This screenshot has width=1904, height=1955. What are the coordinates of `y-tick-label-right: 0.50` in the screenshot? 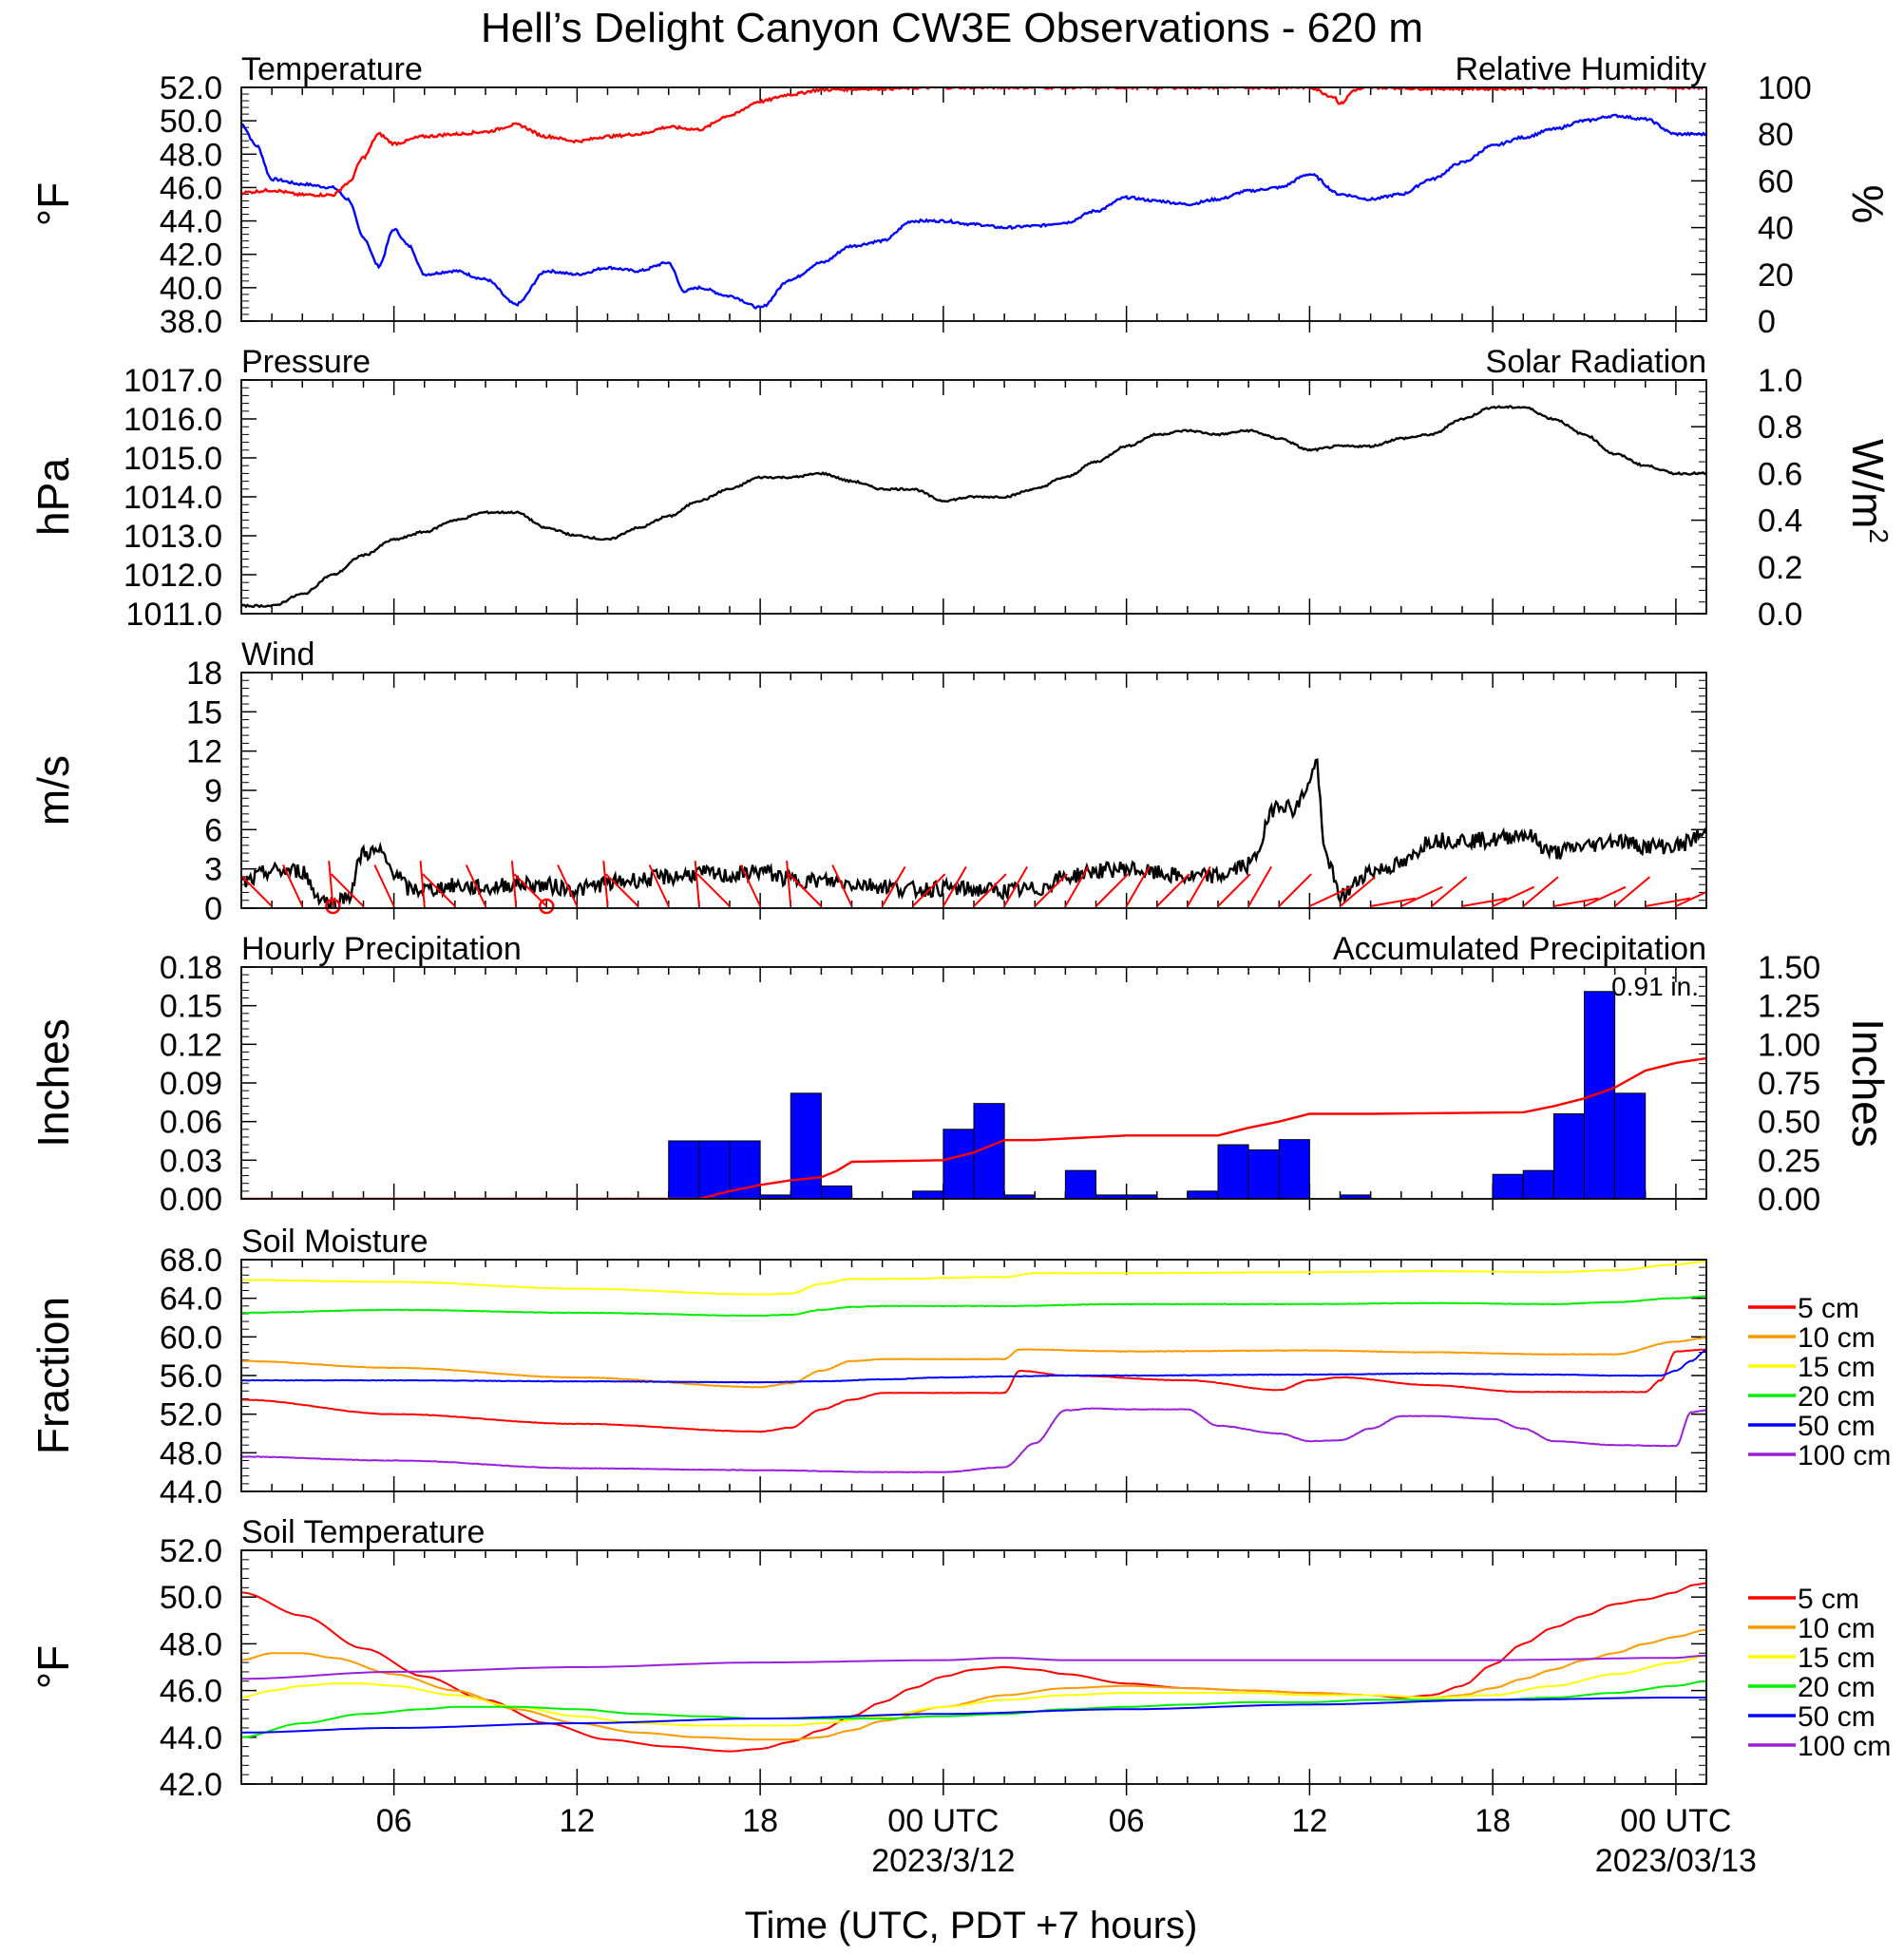 It's located at (1789, 1123).